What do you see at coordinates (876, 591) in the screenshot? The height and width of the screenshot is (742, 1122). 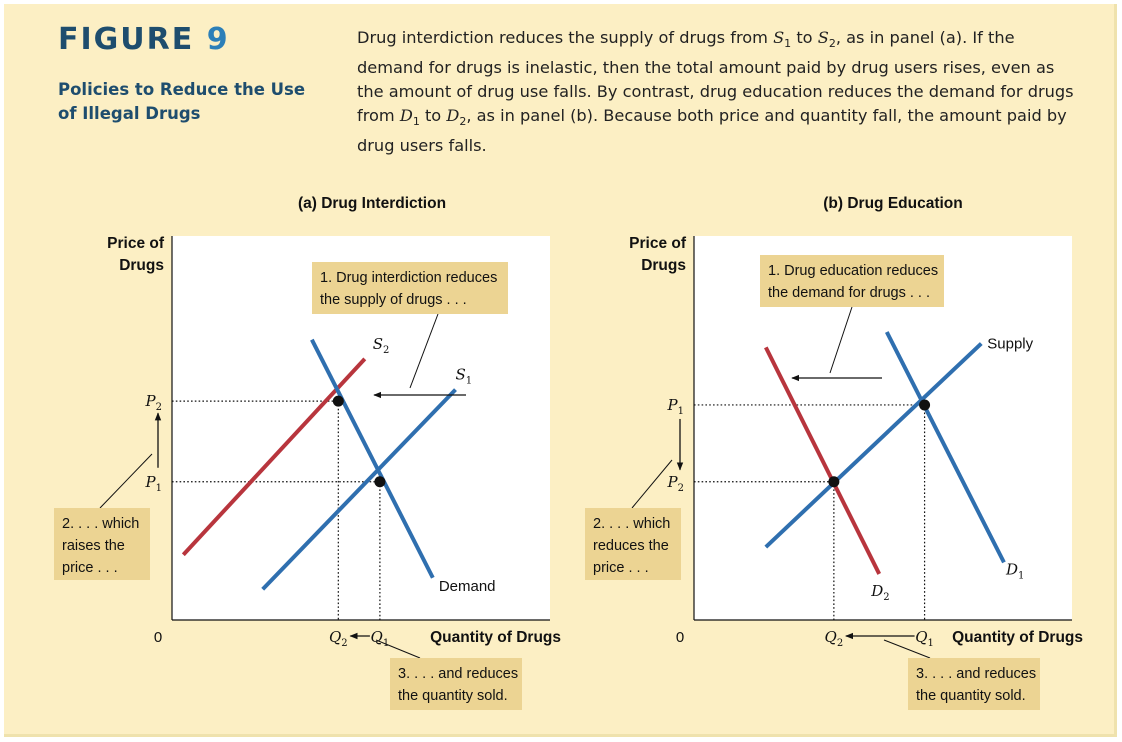 I see `series-label-D2-letter: D` at bounding box center [876, 591].